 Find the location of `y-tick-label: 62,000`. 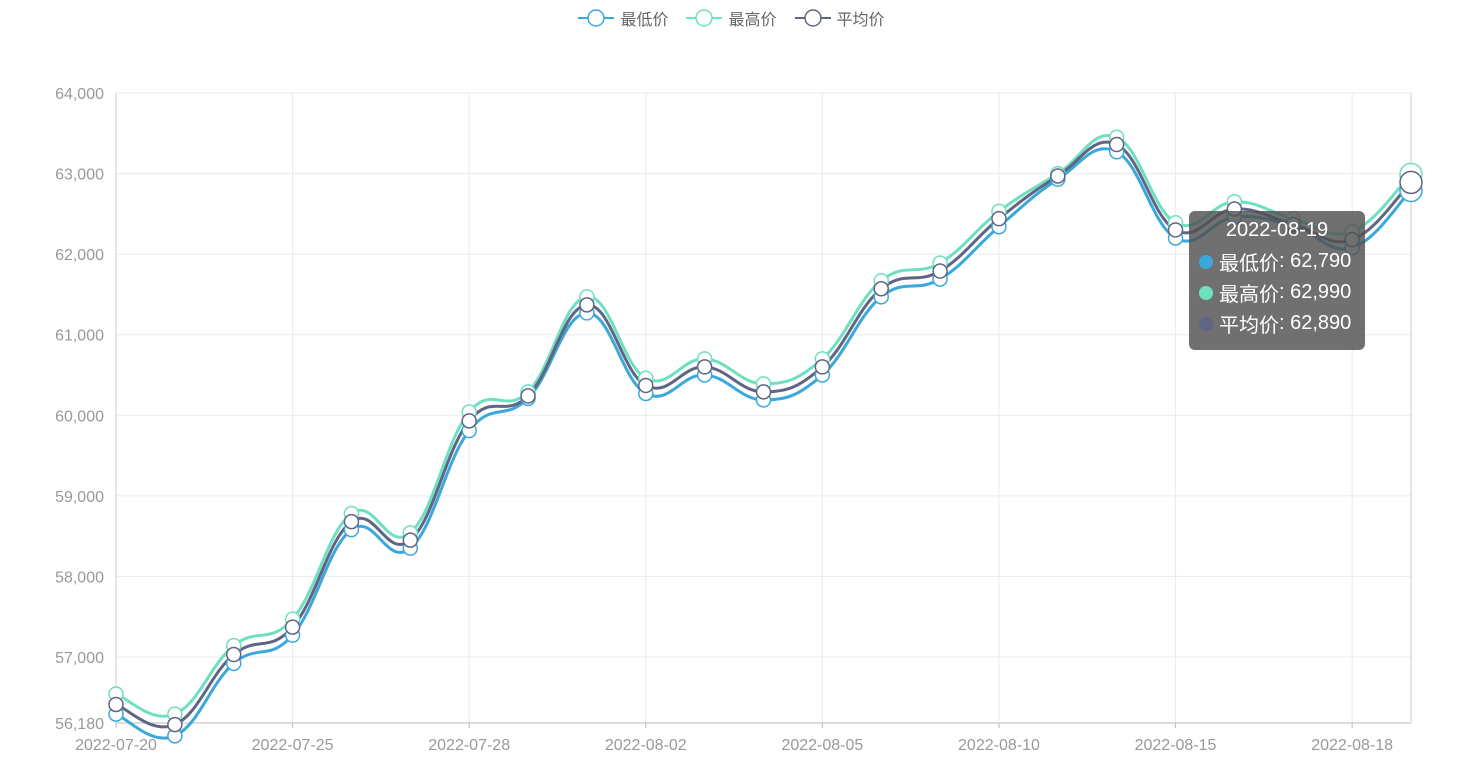

y-tick-label: 62,000 is located at coordinates (79, 255).